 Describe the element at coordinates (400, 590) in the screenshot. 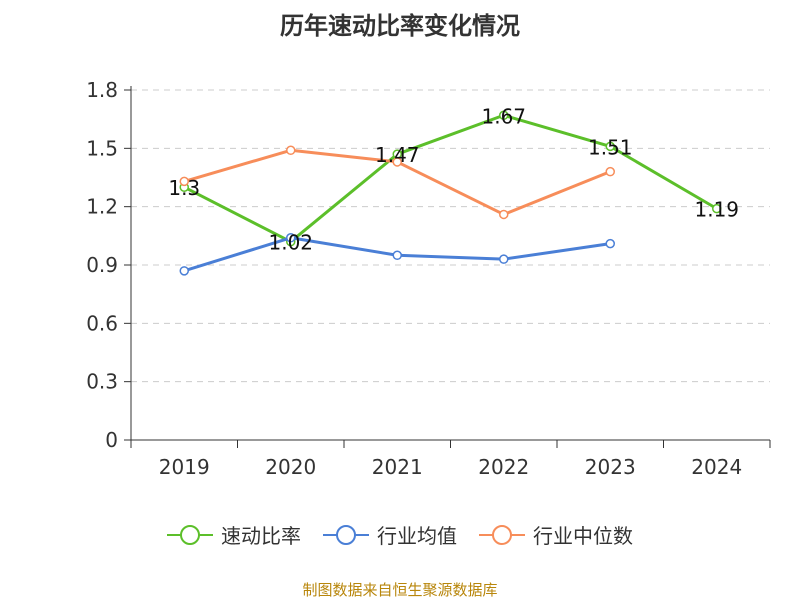

I see `data-source-note: 制图数据来自恒生聚源数据库` at that location.